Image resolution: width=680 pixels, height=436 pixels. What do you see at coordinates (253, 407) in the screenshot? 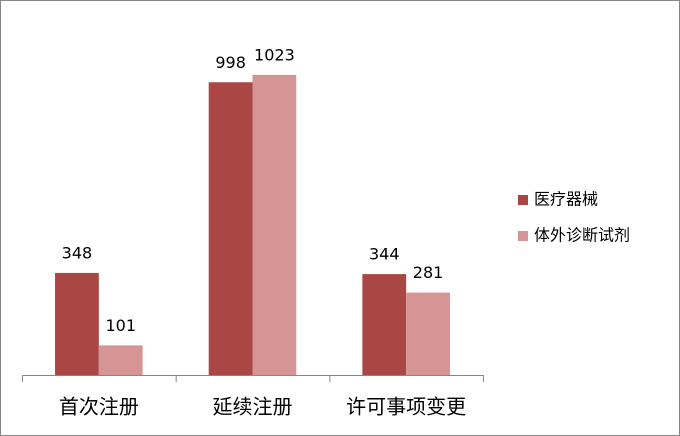
I see `x-tick-label: 延续注册` at bounding box center [253, 407].